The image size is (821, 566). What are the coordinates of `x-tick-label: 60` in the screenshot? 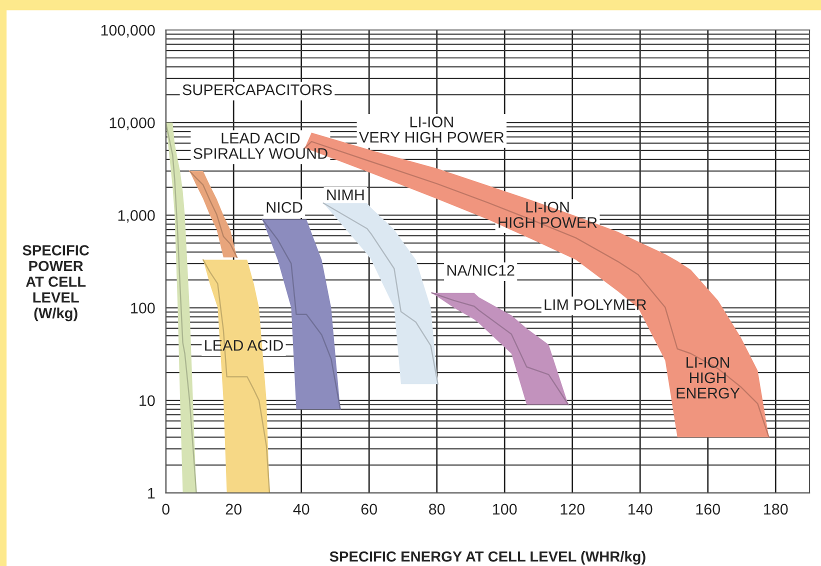 It's located at (369, 509).